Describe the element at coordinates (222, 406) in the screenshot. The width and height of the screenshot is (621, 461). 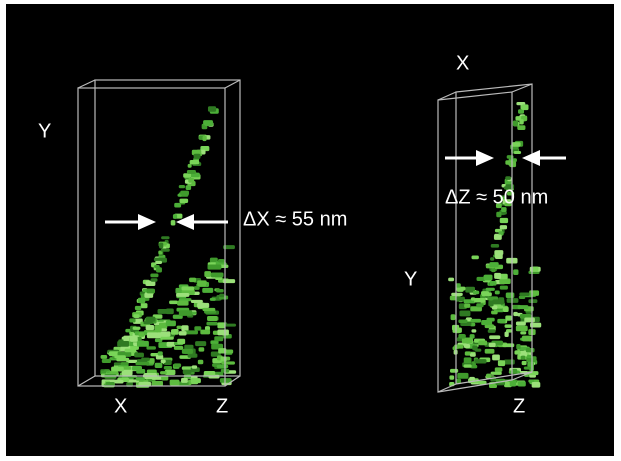
I see `axis-label: Z` at that location.